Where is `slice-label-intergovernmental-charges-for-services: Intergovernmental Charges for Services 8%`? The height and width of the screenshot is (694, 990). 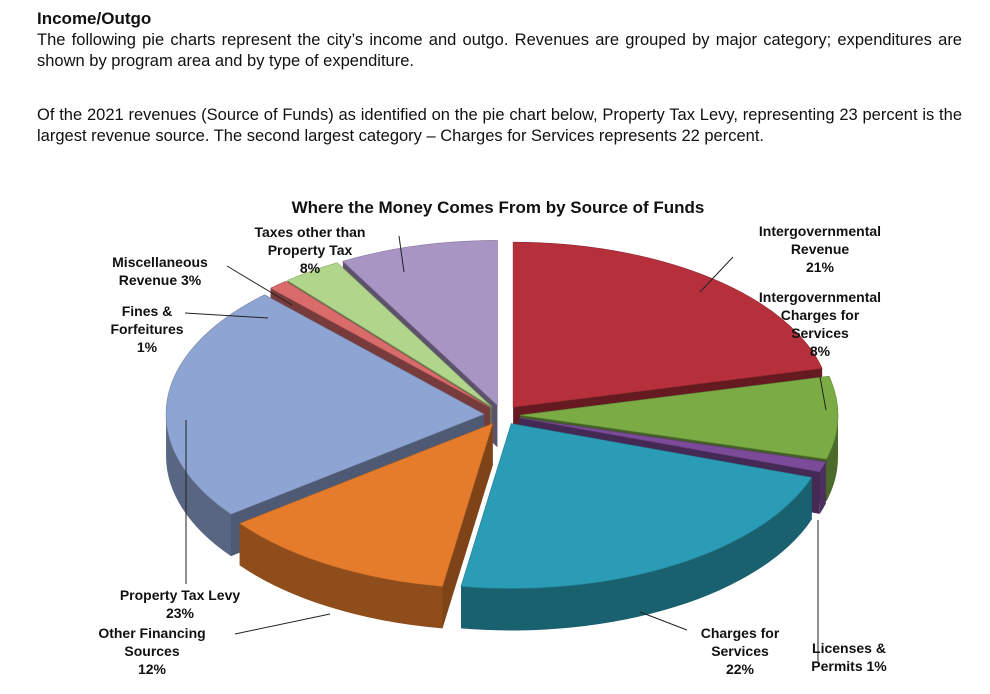
slice-label-intergovernmental-charges-for-services: Intergovernmental Charges for Services 8% is located at coordinates (820, 324).